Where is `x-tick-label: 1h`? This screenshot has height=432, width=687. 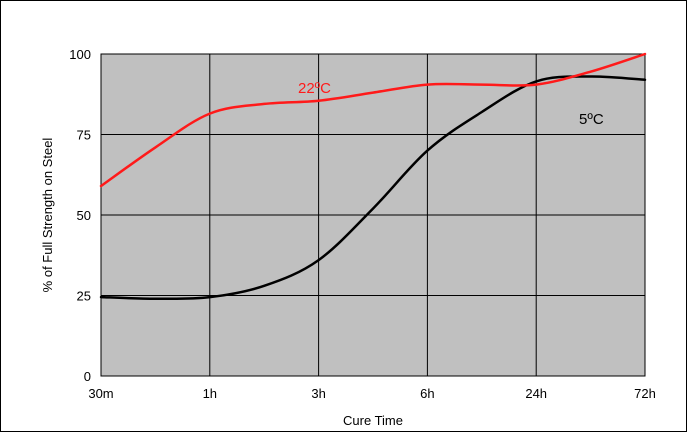 x-tick-label: 1h is located at coordinates (210, 393).